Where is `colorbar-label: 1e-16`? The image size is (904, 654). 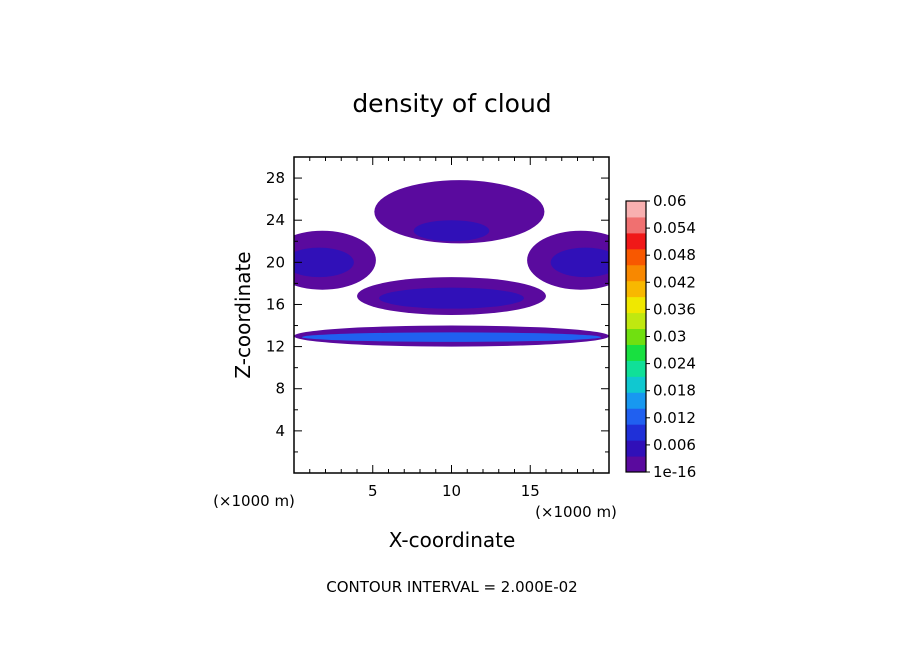 colorbar-label: 1e-16 is located at coordinates (674, 472).